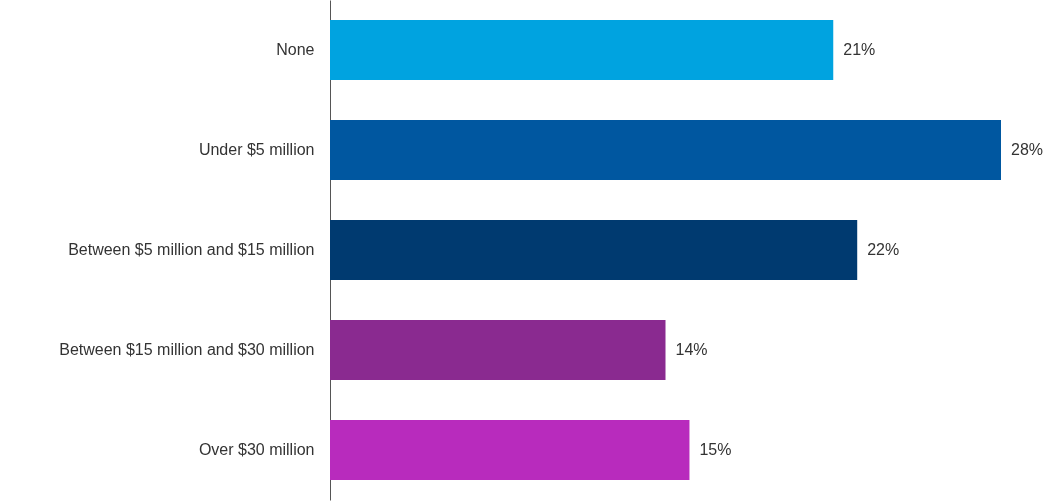  Describe the element at coordinates (187, 349) in the screenshot. I see `y-tick-label: Between $15 million and $30 million` at that location.